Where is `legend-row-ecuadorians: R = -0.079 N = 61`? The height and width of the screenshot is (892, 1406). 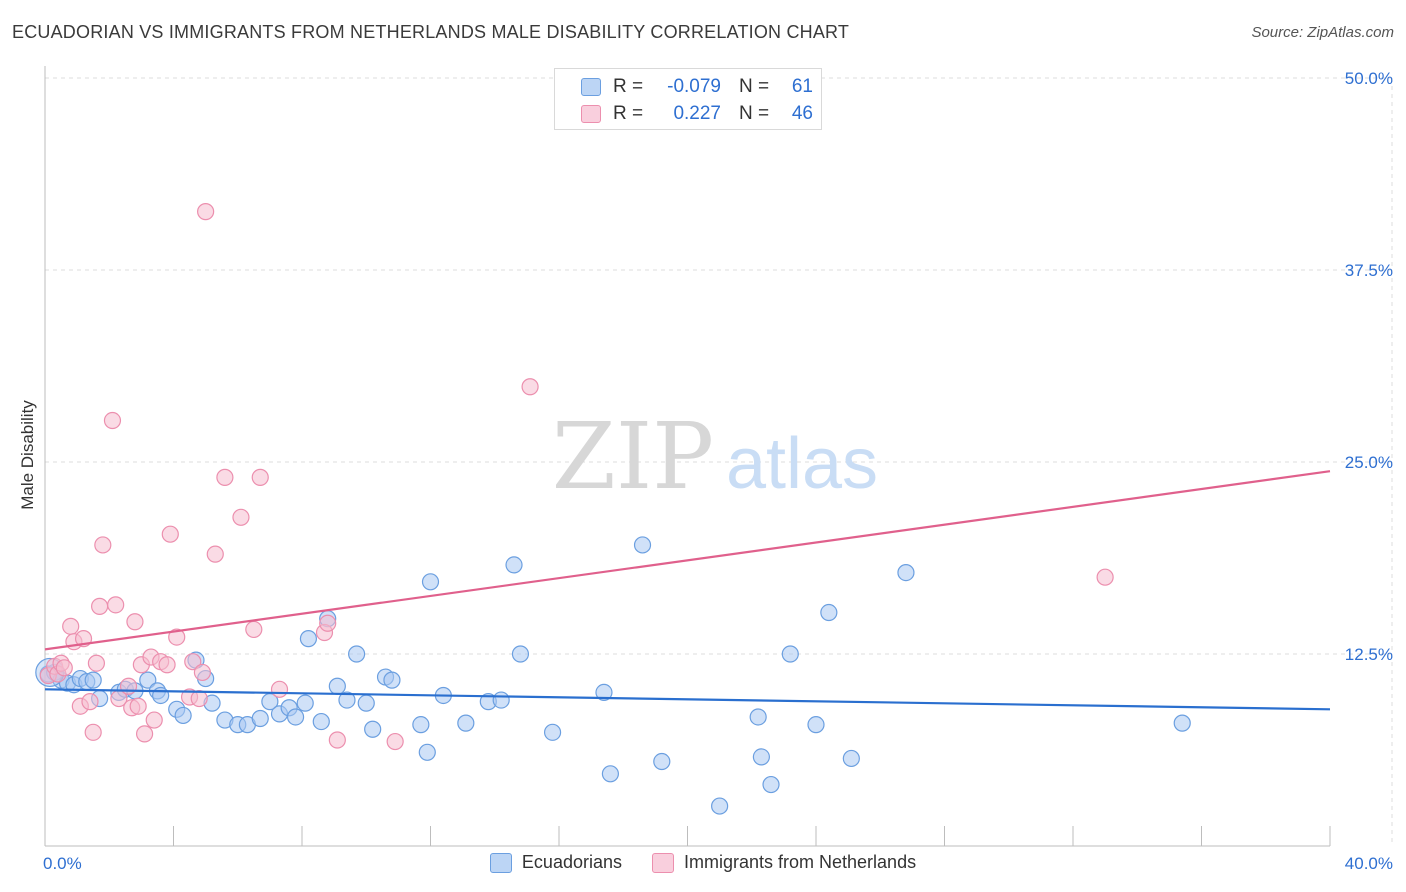
legend-row-ecuadorians: R = -0.079 N = 61 is located at coordinates (697, 87).